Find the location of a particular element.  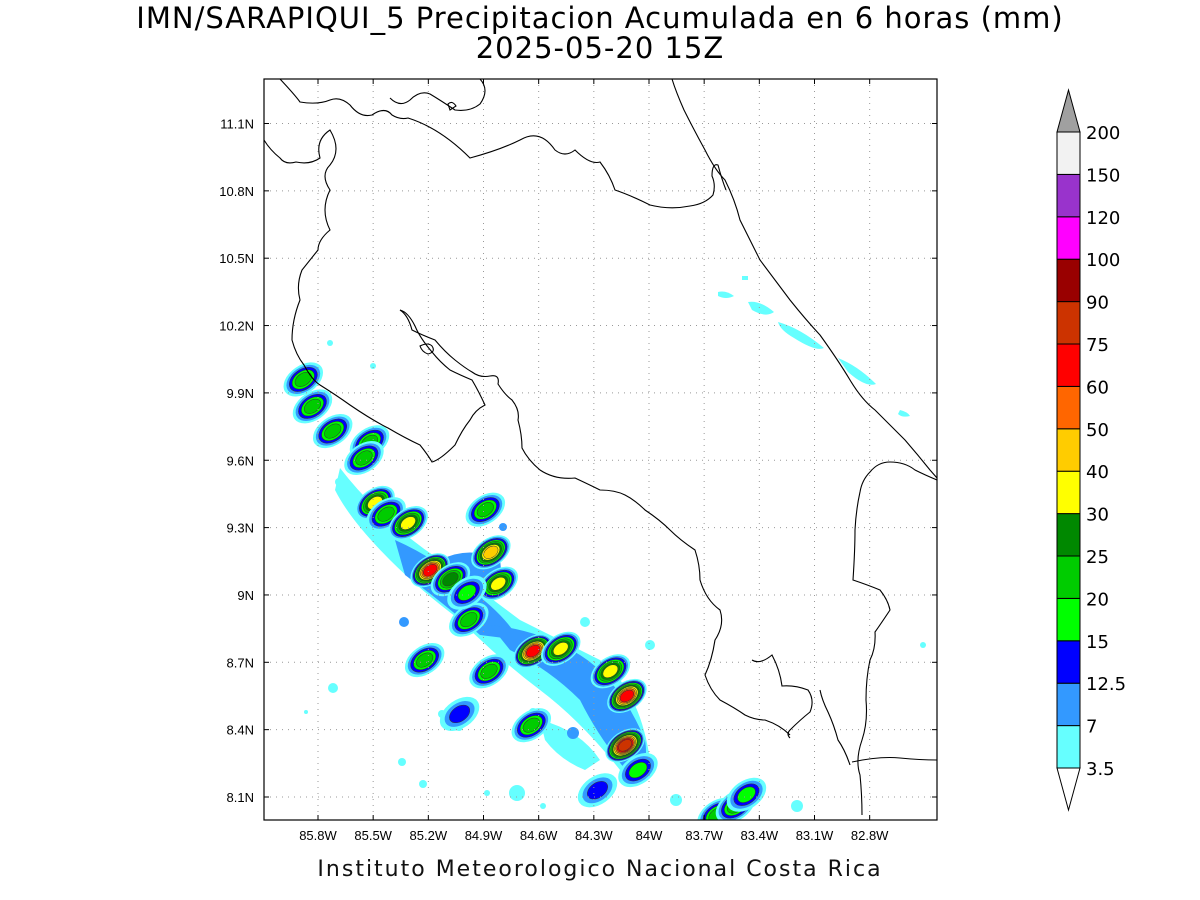

colorbar-level-label: 20 is located at coordinates (1097, 599).